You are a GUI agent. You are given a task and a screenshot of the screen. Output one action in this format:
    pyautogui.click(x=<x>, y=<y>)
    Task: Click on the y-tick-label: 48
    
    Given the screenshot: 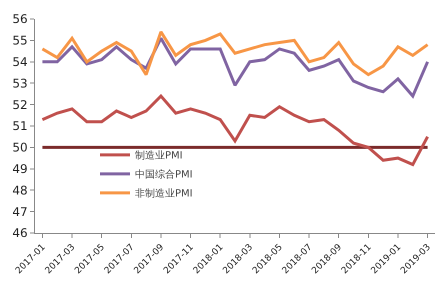 What is the action you would take?
    pyautogui.click(x=20, y=190)
    